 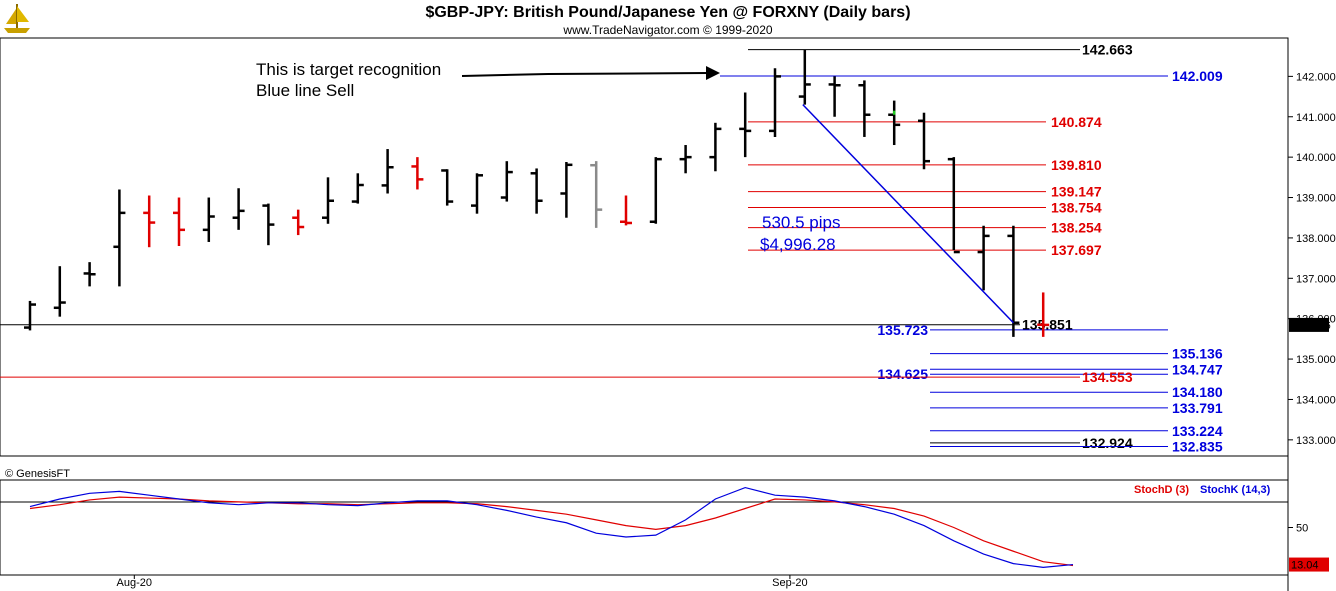 What do you see at coordinates (1076, 165) in the screenshot?
I see `level-label: 139.810` at bounding box center [1076, 165].